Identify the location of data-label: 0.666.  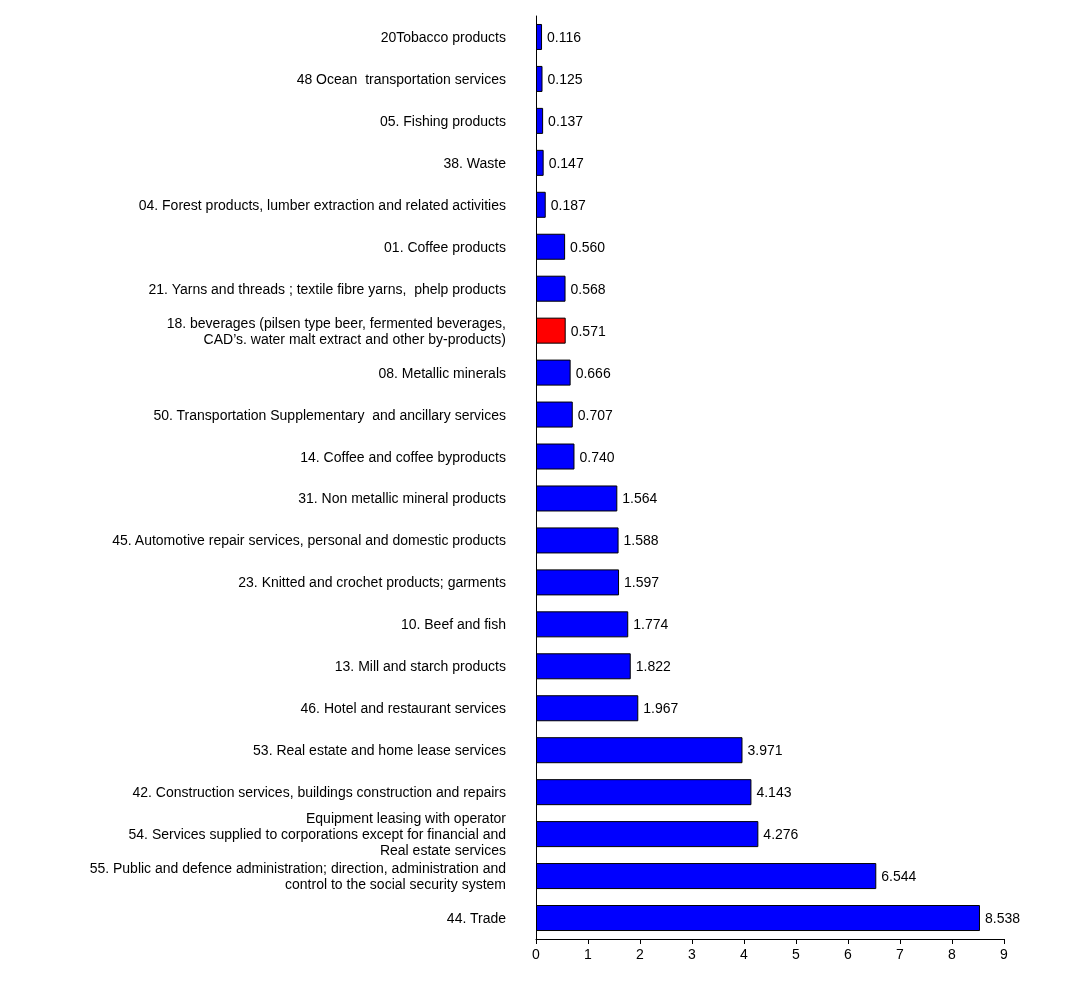
(593, 372).